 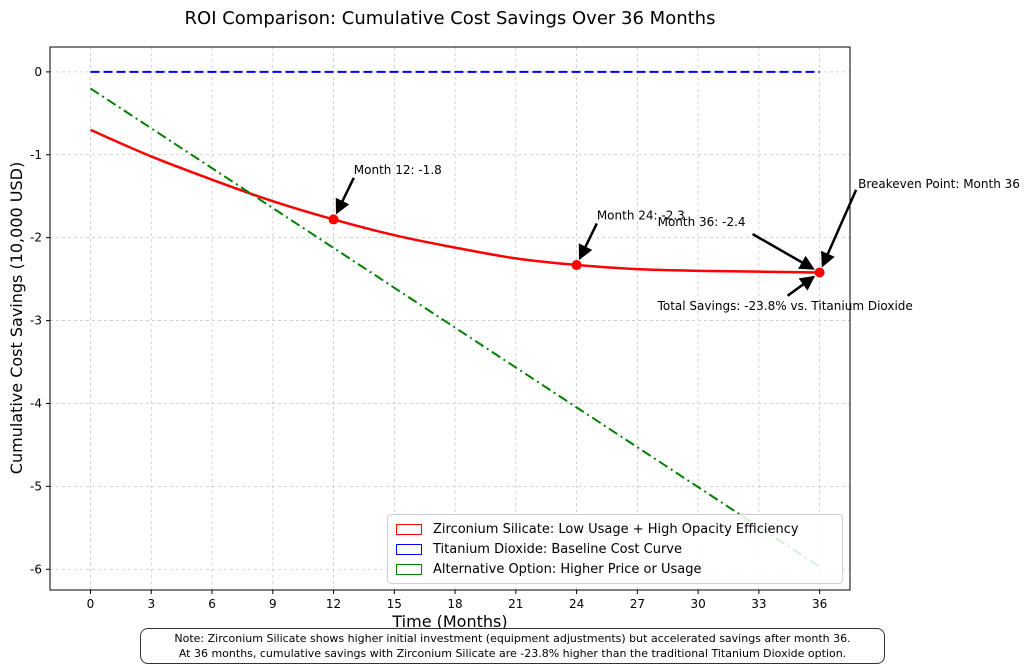 I want to click on x-tick-label: 33, so click(x=758, y=604).